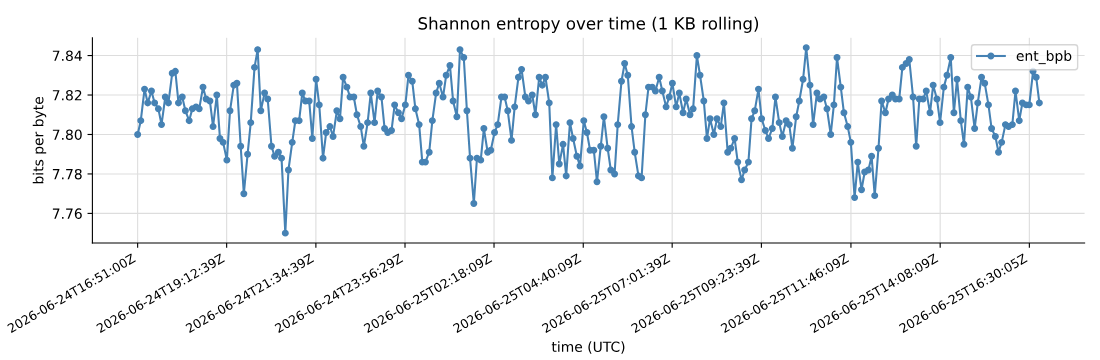 The height and width of the screenshot is (360, 1100). What do you see at coordinates (588, 24) in the screenshot?
I see `chart-title: Shannon entropy over time (1 KB rolling)` at bounding box center [588, 24].